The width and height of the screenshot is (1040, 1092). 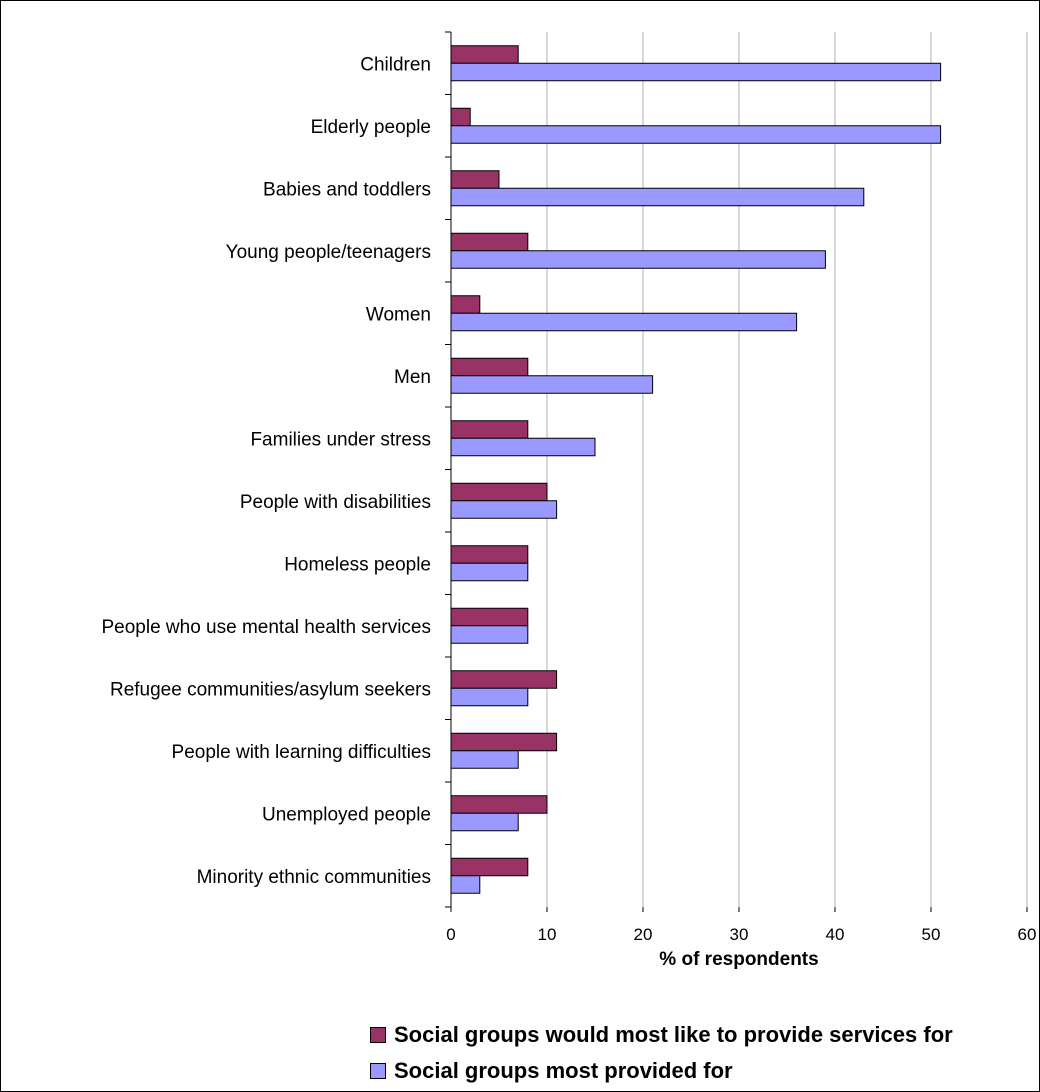 What do you see at coordinates (340, 439) in the screenshot?
I see `category-label: Families under stress` at bounding box center [340, 439].